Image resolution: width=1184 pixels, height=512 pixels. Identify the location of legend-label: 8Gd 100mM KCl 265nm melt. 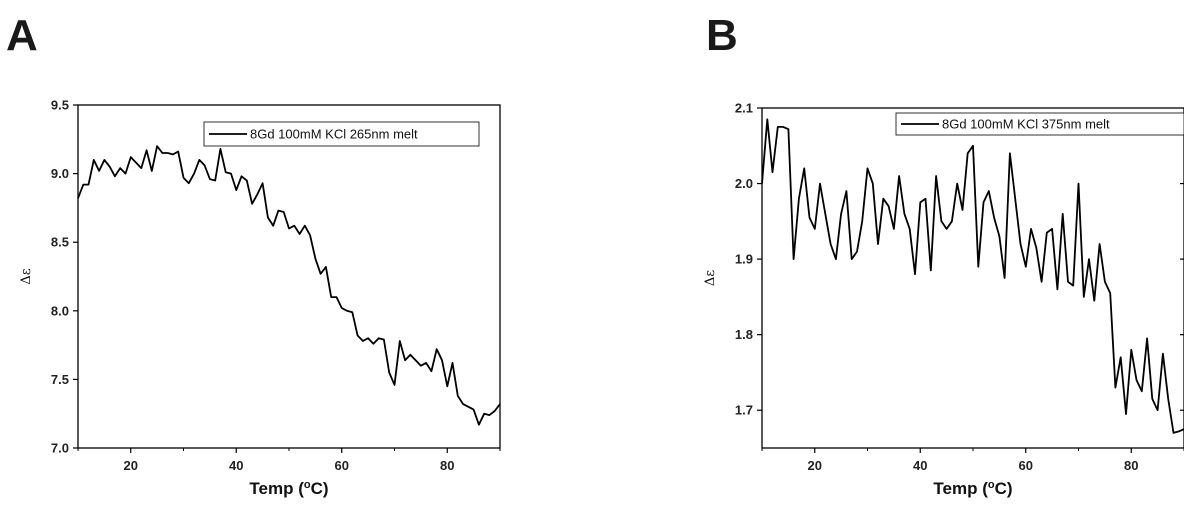
(334, 134).